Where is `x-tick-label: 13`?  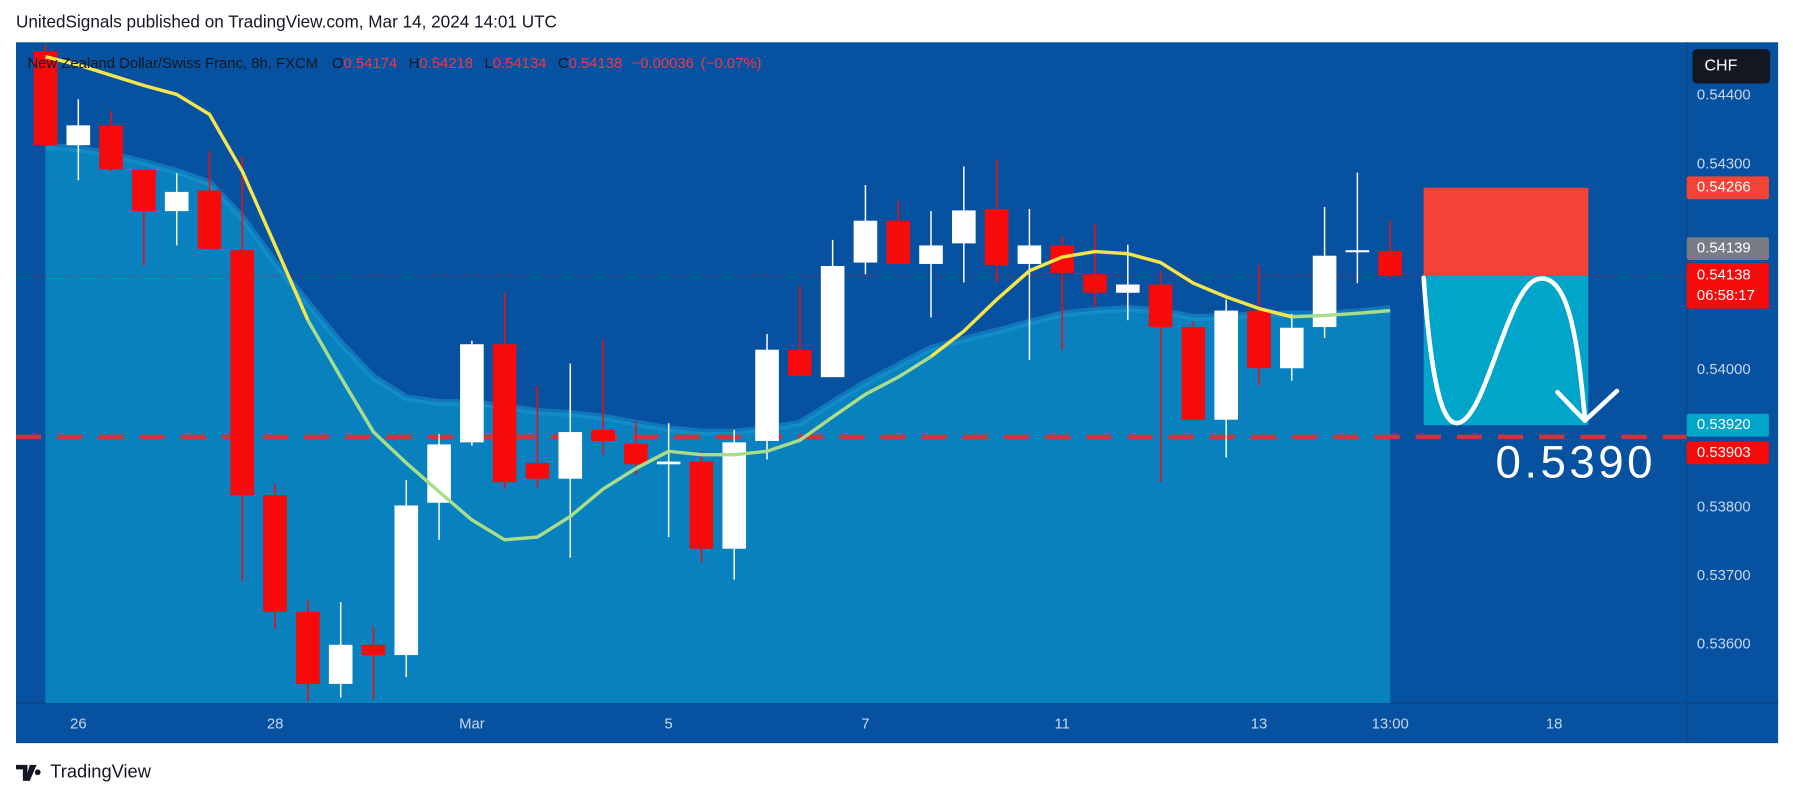
x-tick-label: 13 is located at coordinates (1259, 725).